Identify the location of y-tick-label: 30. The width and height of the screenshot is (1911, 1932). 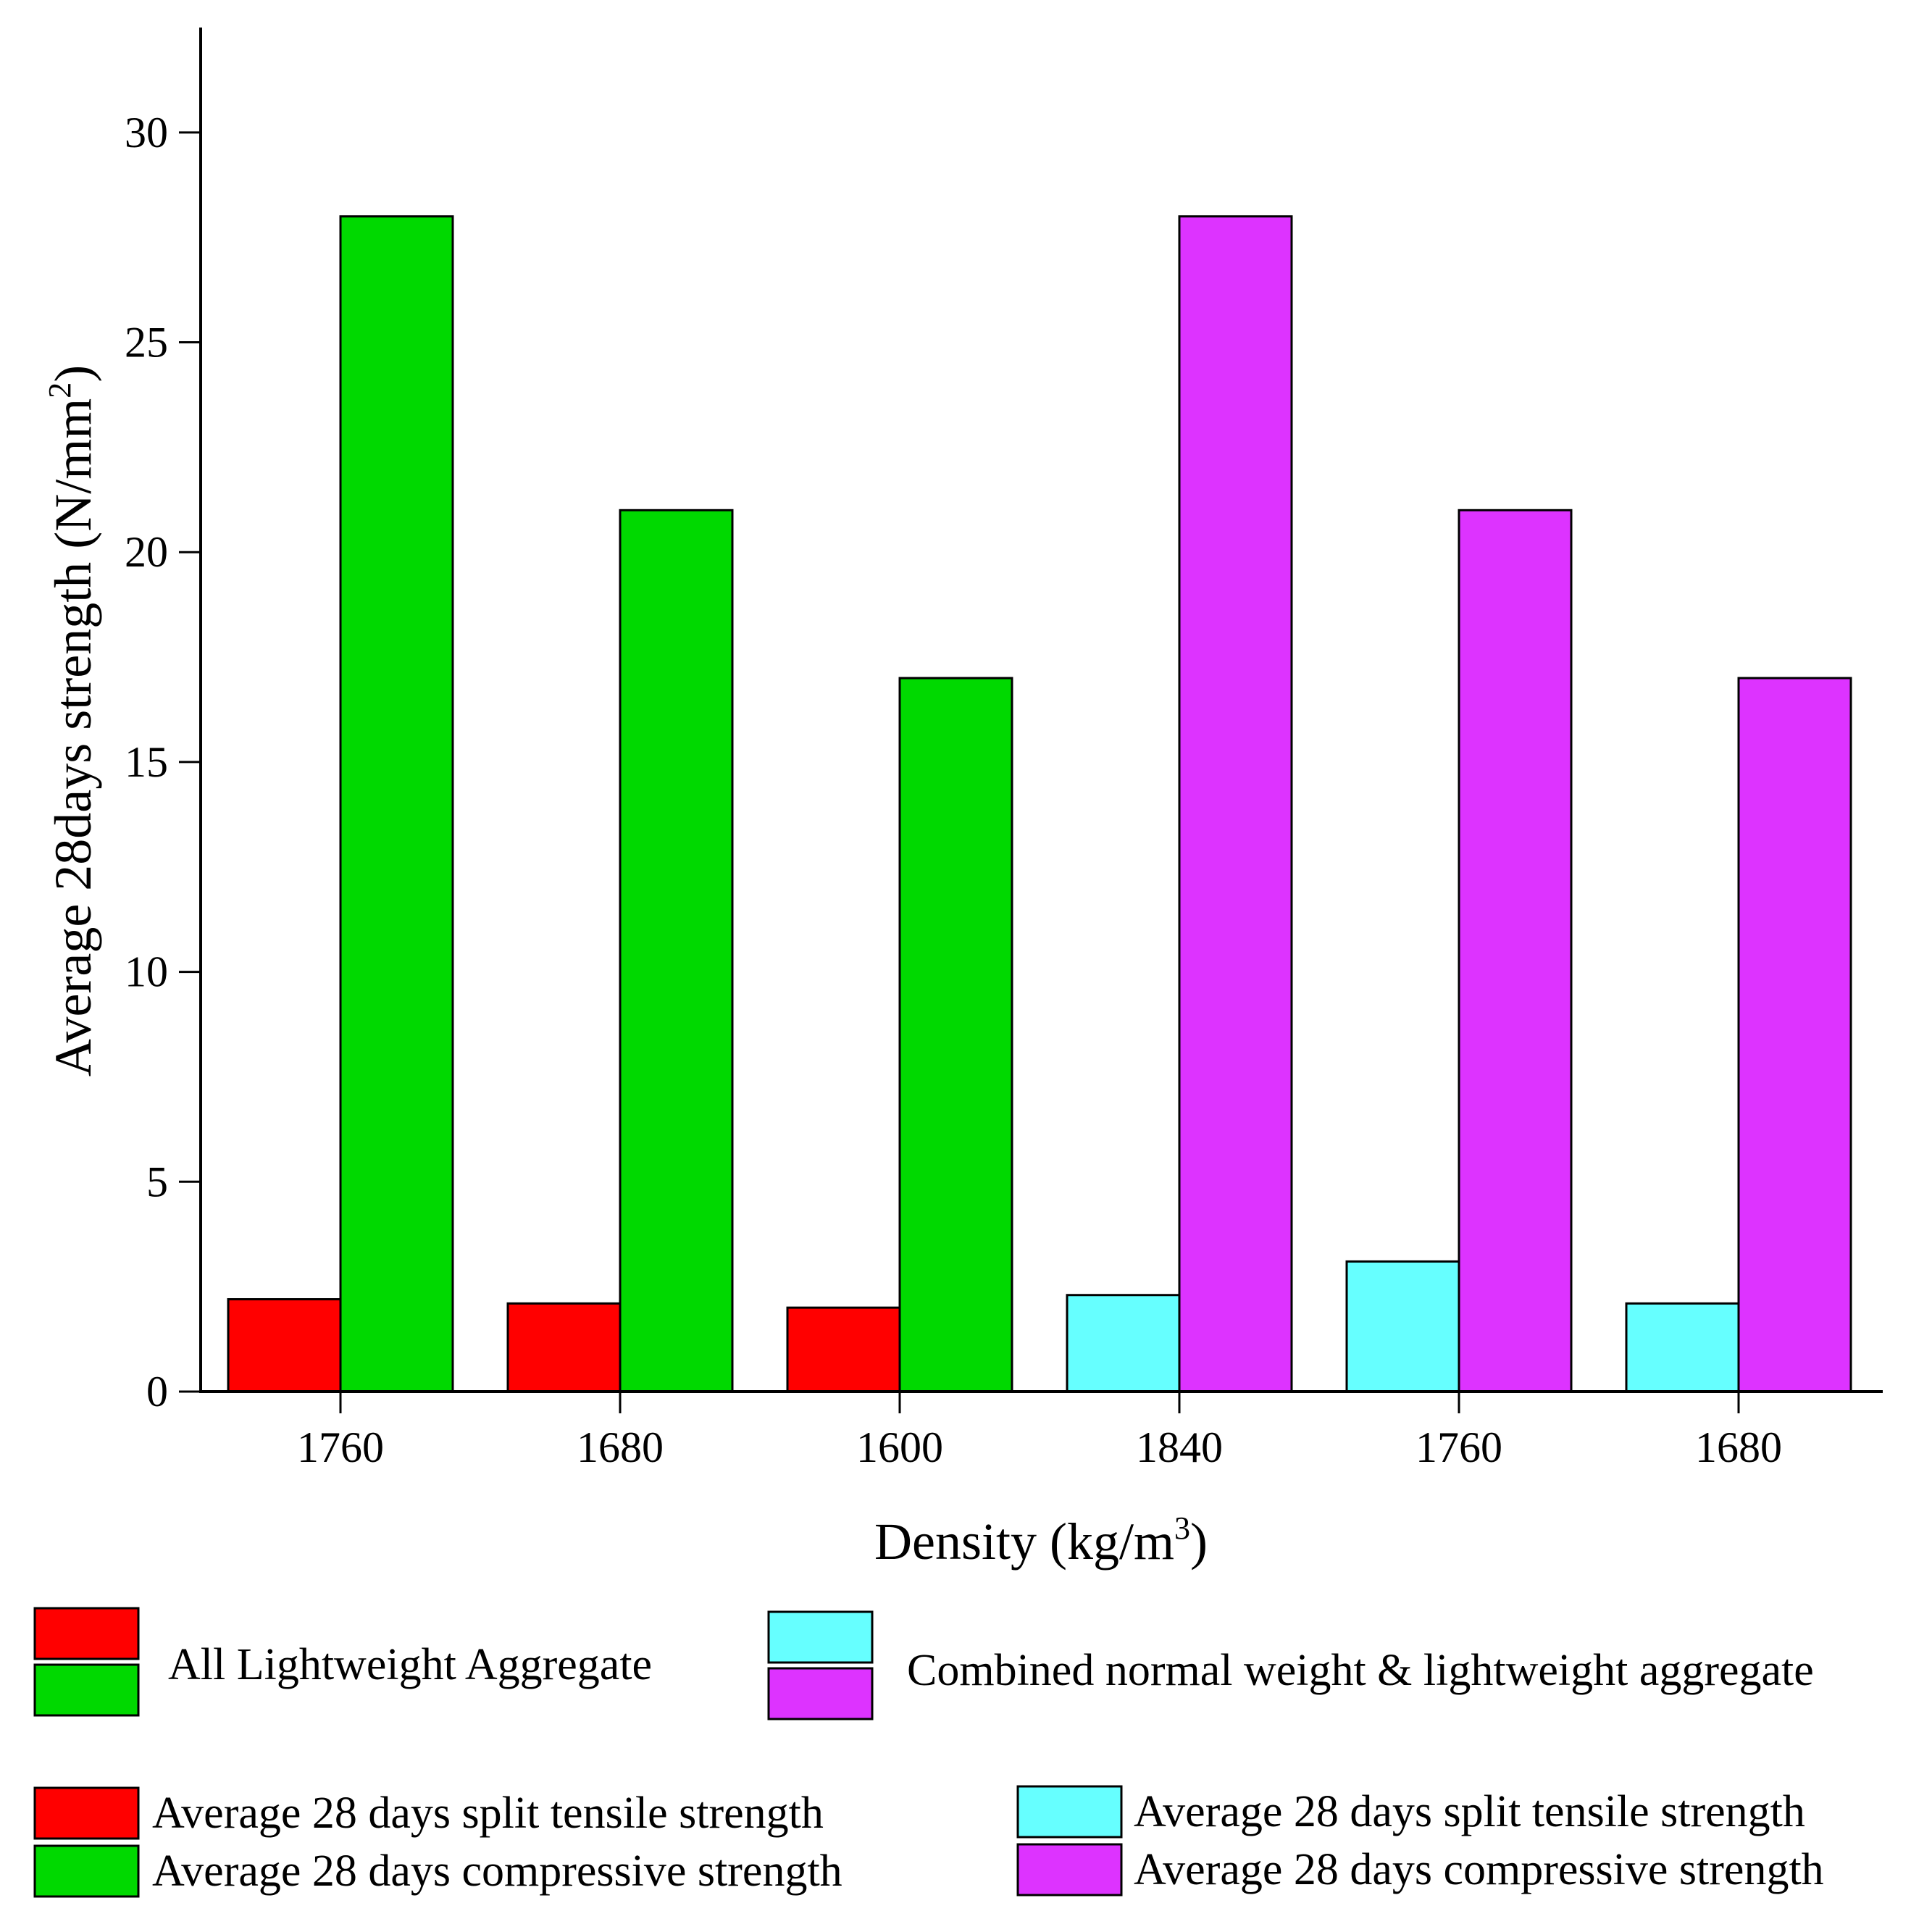
(146, 132).